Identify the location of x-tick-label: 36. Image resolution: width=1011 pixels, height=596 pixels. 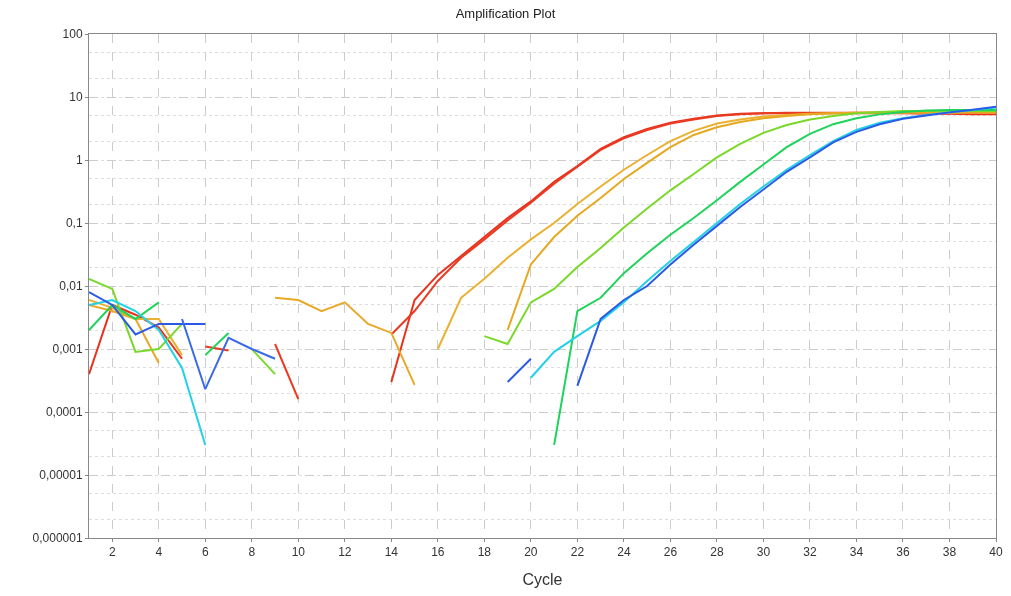
(903, 552).